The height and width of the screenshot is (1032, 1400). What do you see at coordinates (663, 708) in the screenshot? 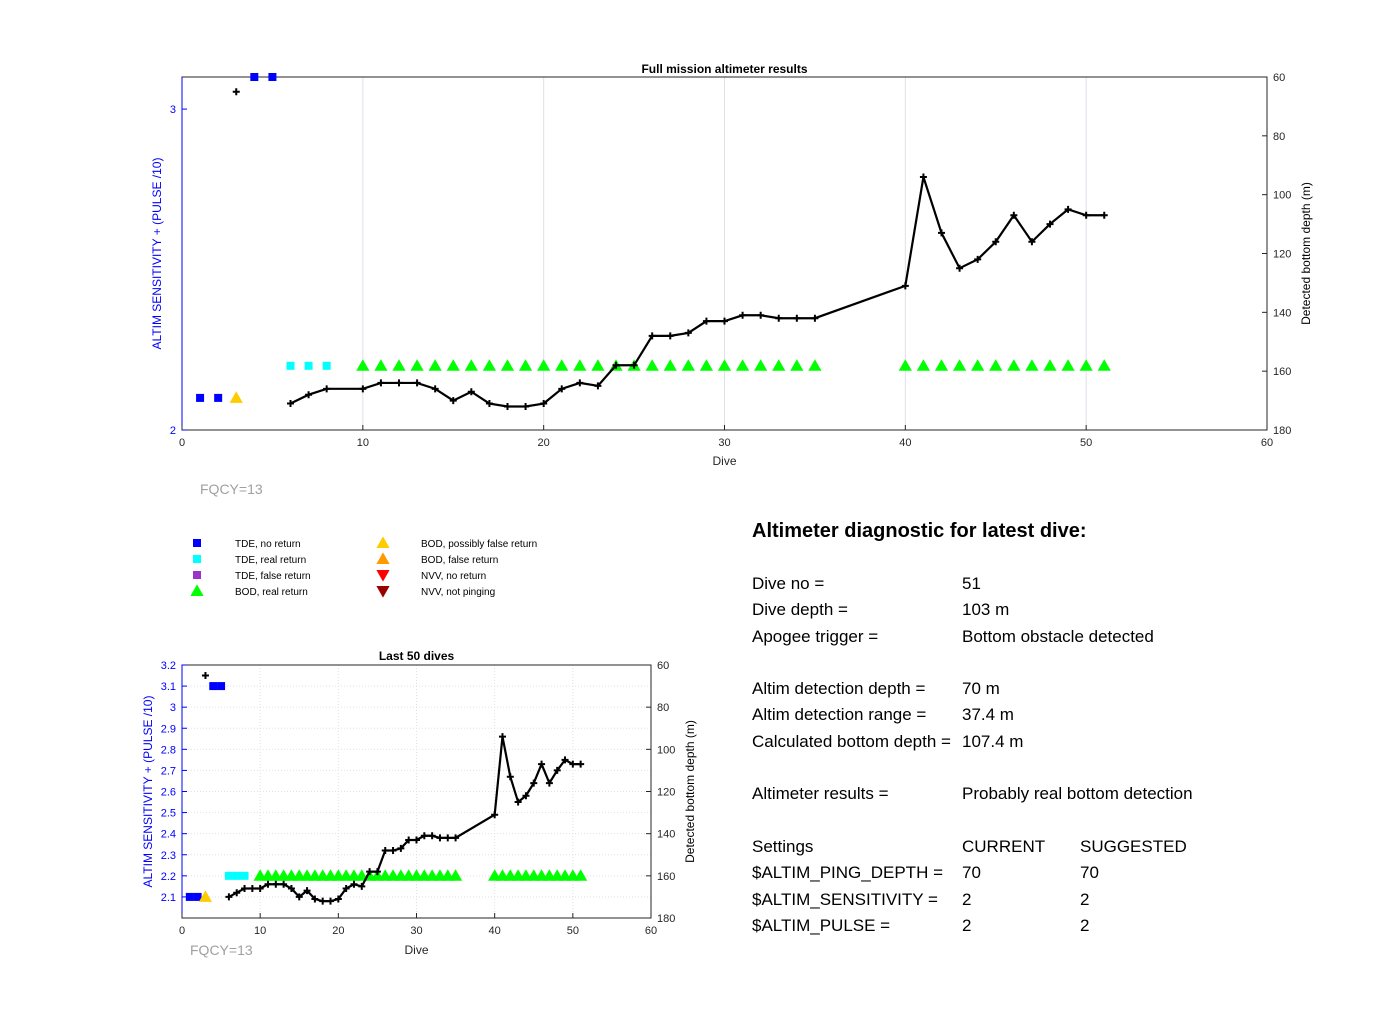
I see `y-right-tick-label: 80` at bounding box center [663, 708].